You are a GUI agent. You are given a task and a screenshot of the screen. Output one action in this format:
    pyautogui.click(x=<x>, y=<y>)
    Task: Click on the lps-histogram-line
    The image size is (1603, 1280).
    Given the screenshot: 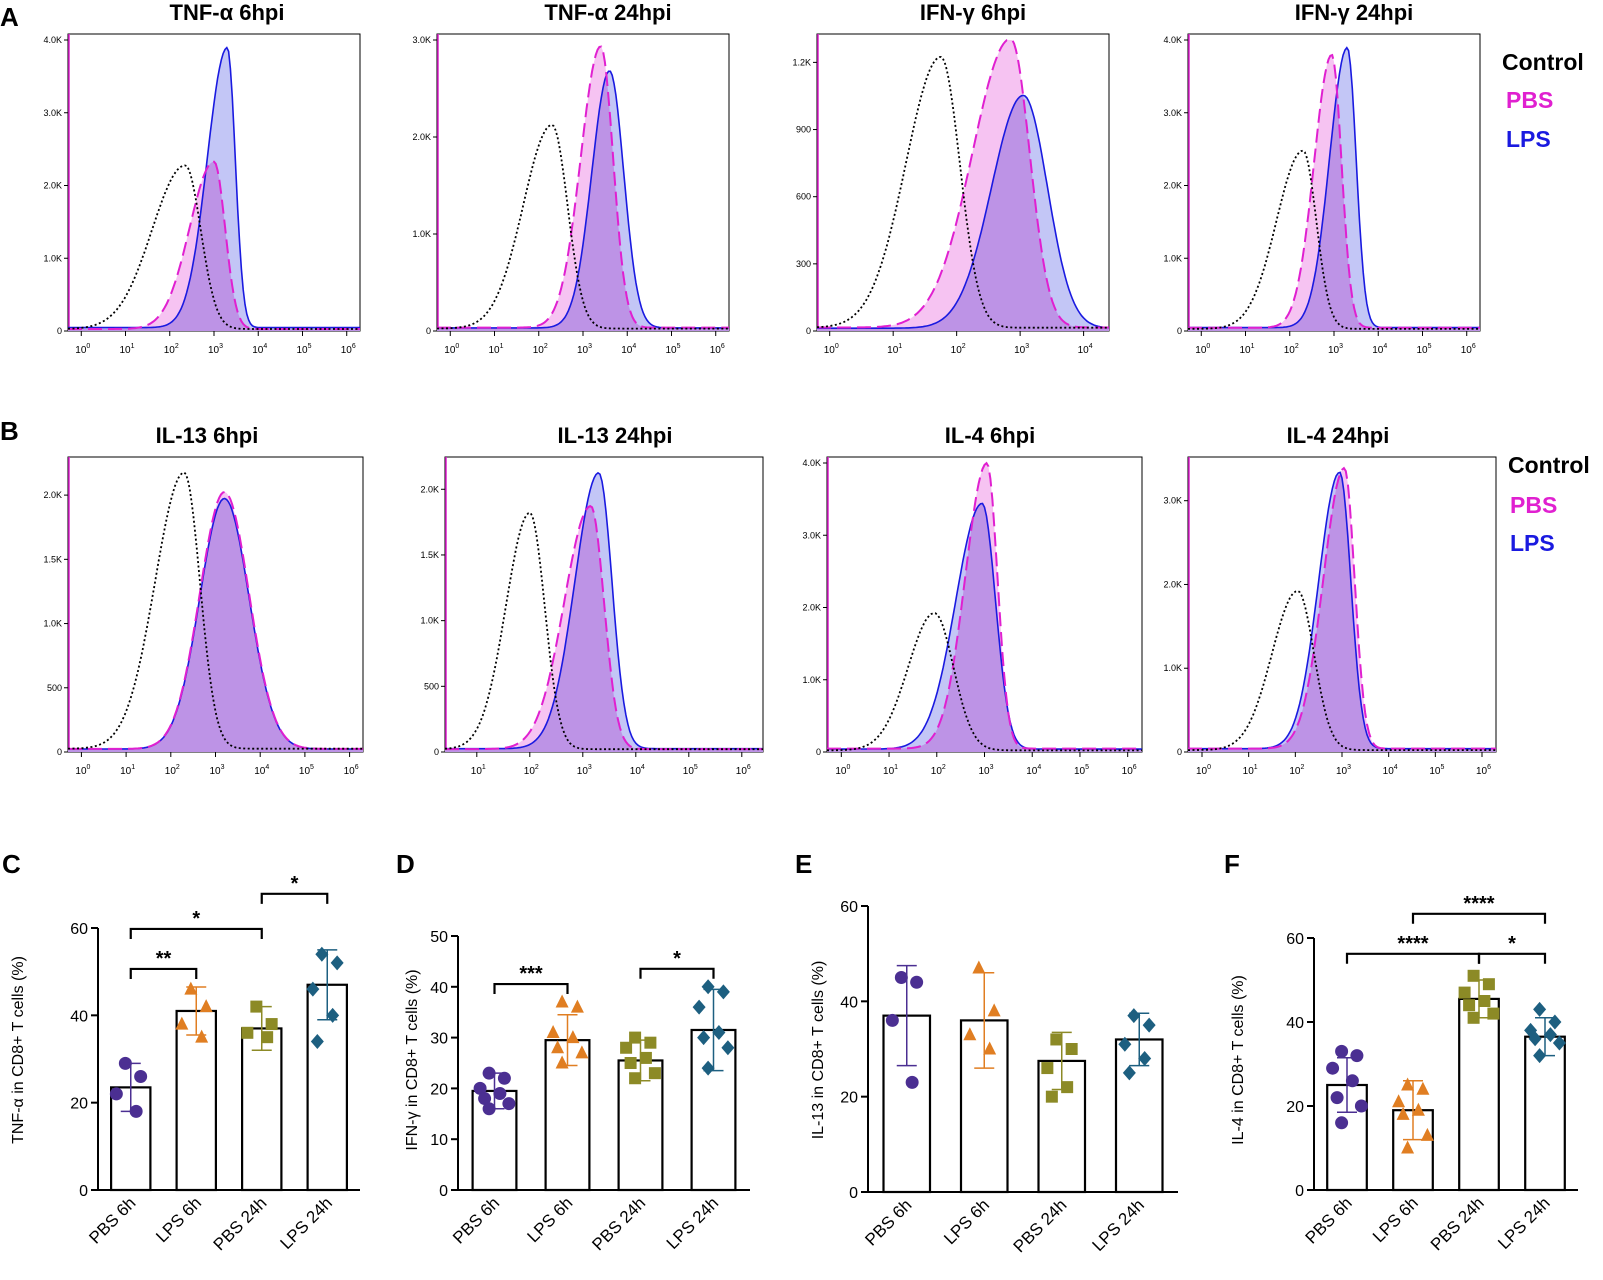 What is the action you would take?
    pyautogui.click(x=214, y=187)
    